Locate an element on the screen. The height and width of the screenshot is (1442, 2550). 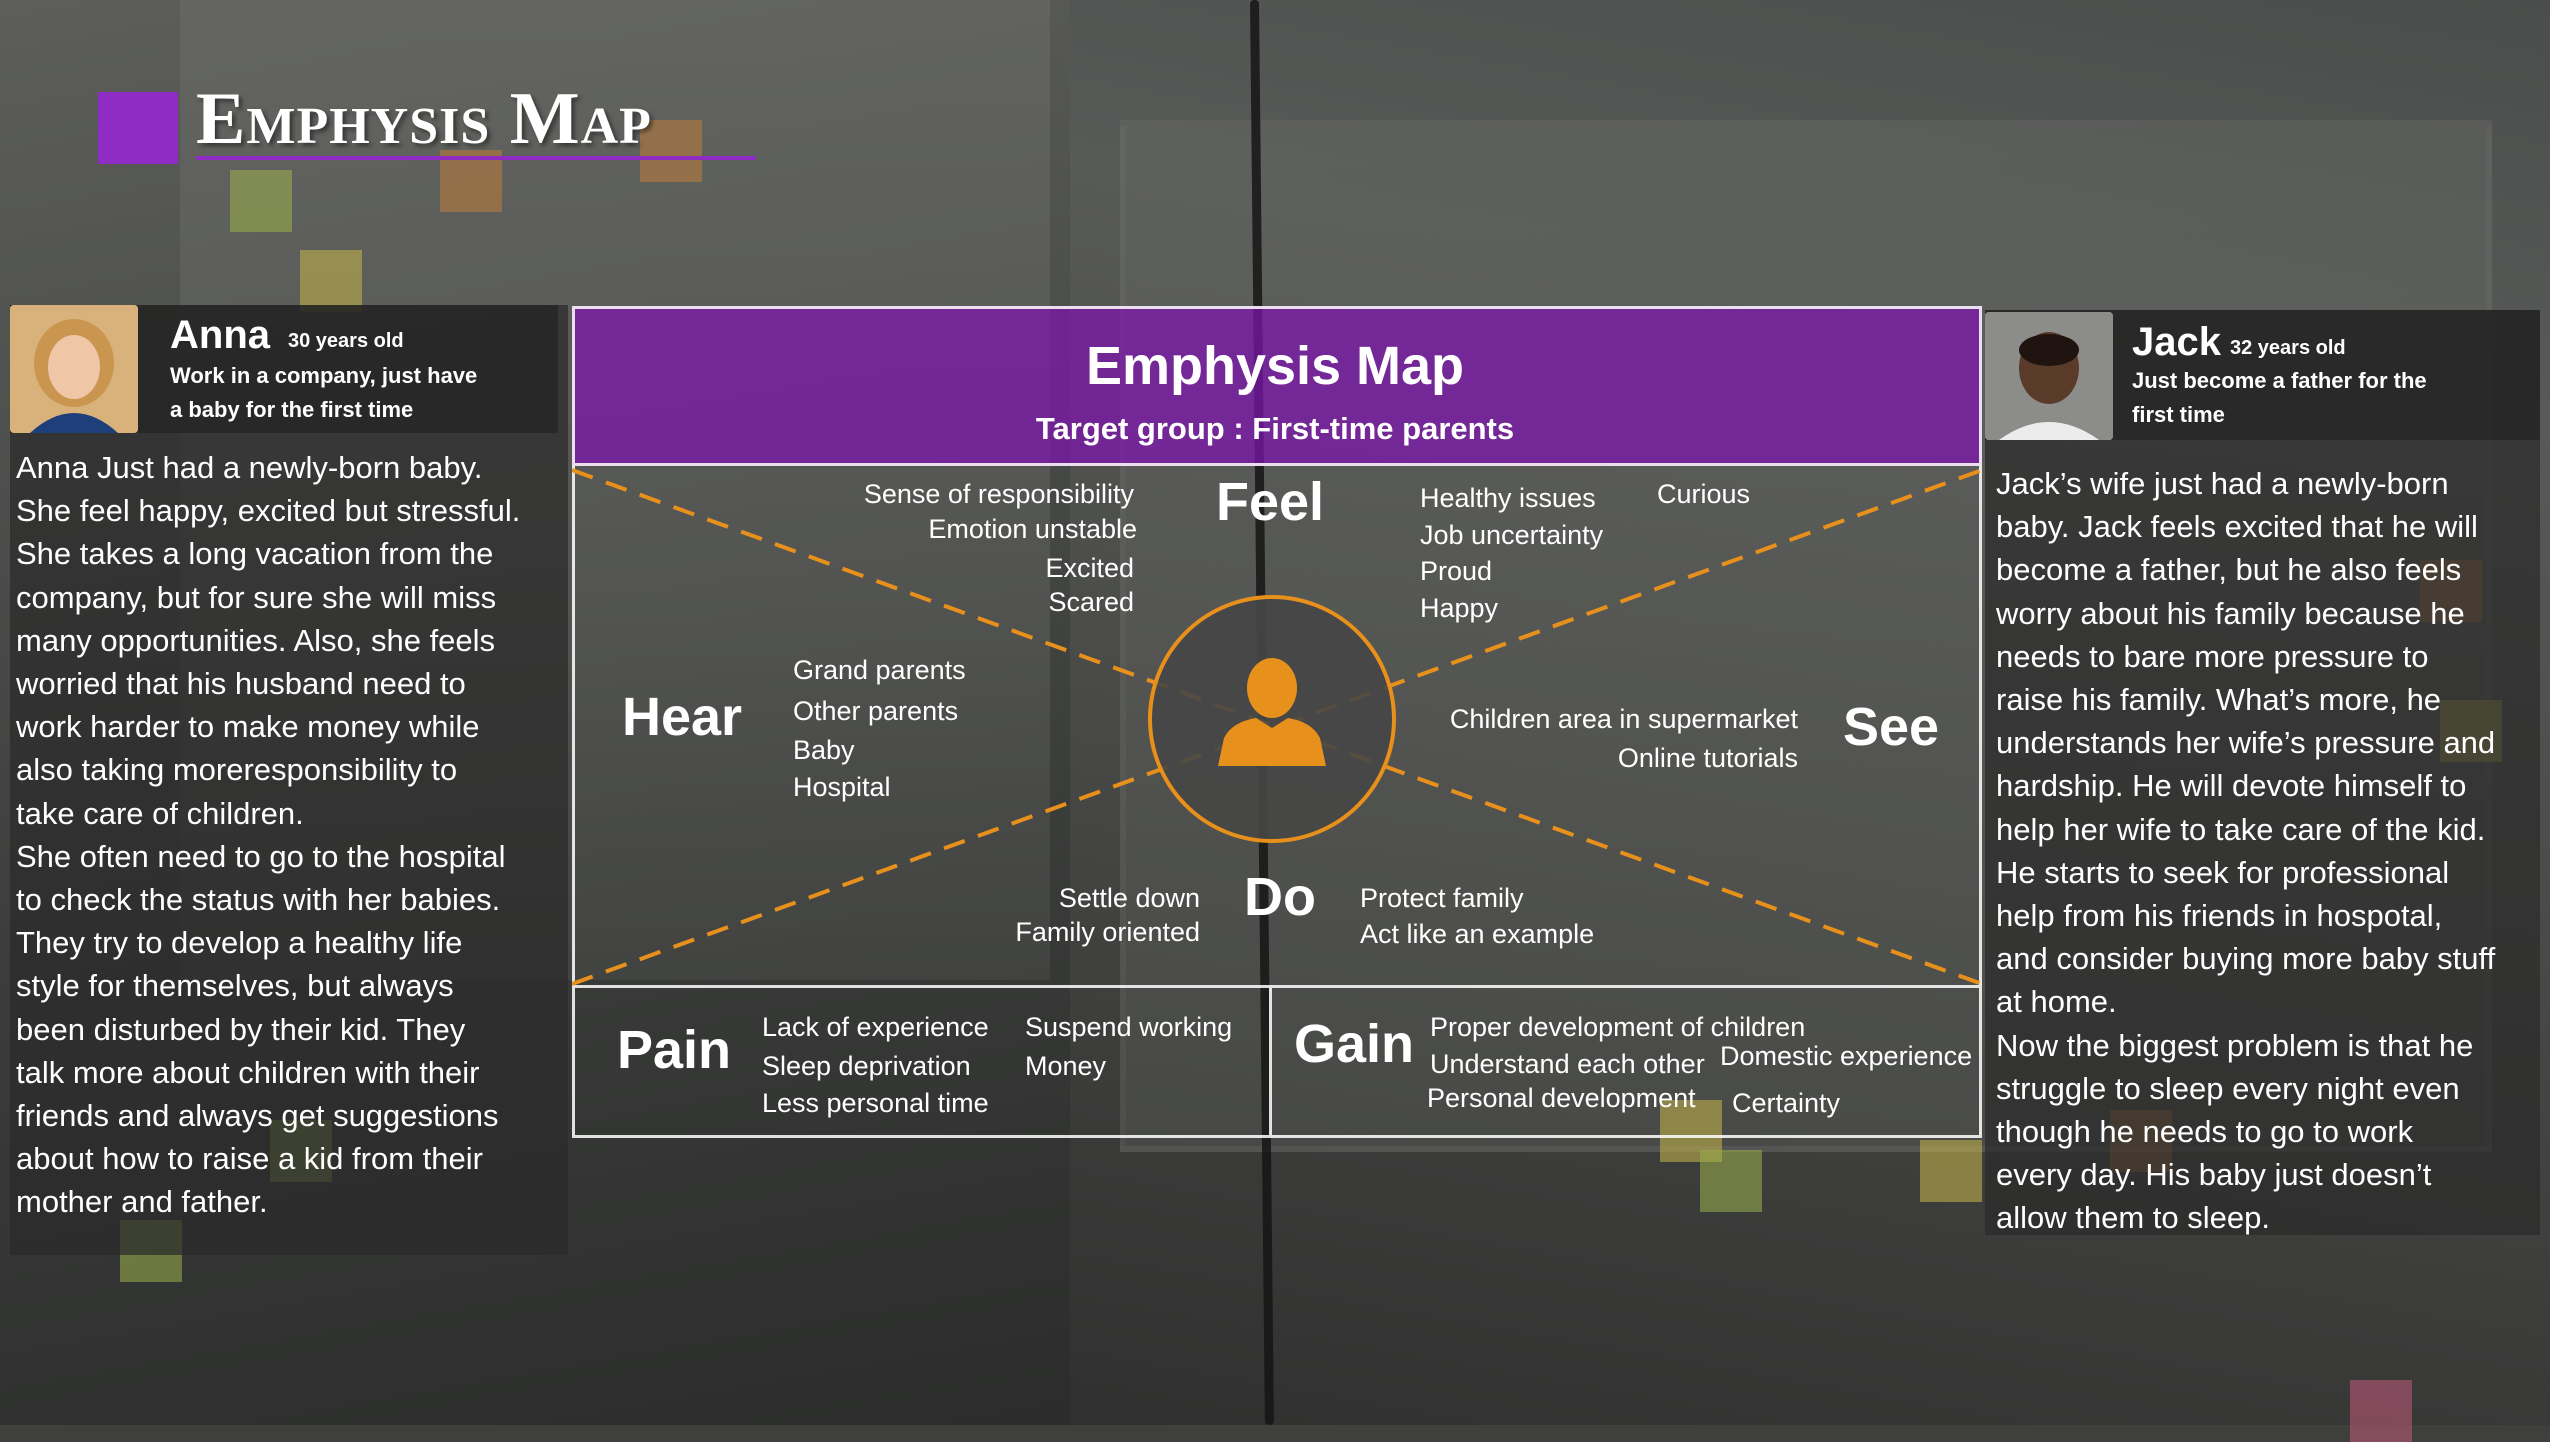
story-line: at home. is located at coordinates (2056, 1002).